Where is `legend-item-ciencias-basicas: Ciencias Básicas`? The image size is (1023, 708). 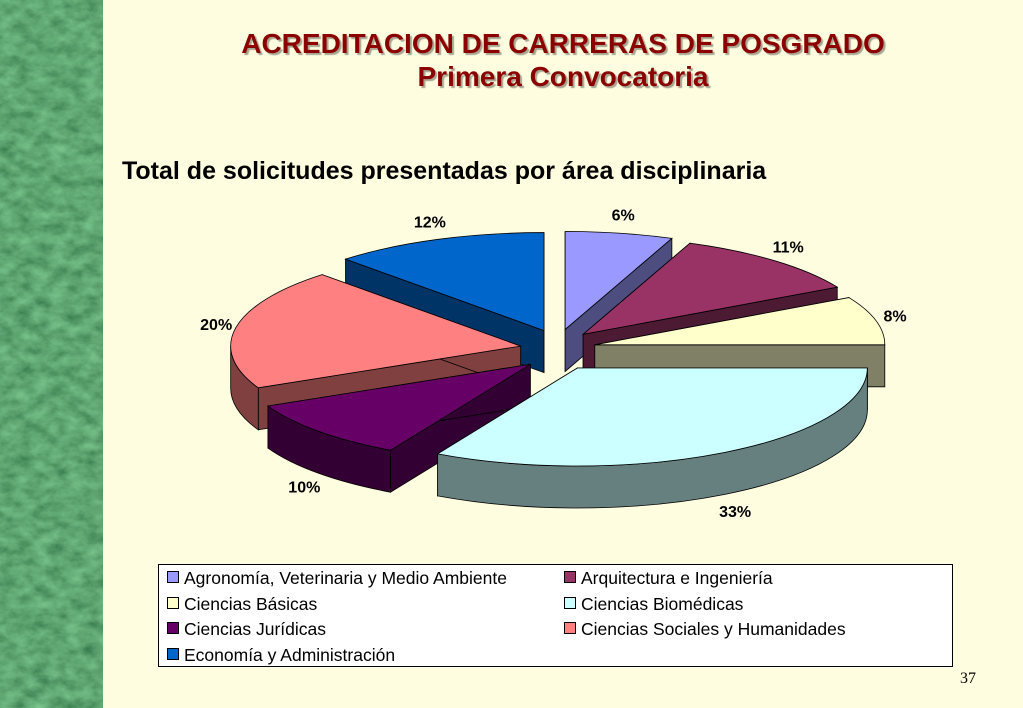 legend-item-ciencias-basicas: Ciencias Básicas is located at coordinates (242, 604).